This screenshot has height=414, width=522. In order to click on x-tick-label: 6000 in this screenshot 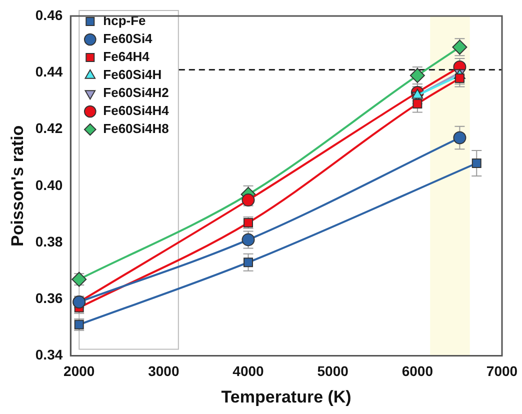, I will do `click(418, 371)`.